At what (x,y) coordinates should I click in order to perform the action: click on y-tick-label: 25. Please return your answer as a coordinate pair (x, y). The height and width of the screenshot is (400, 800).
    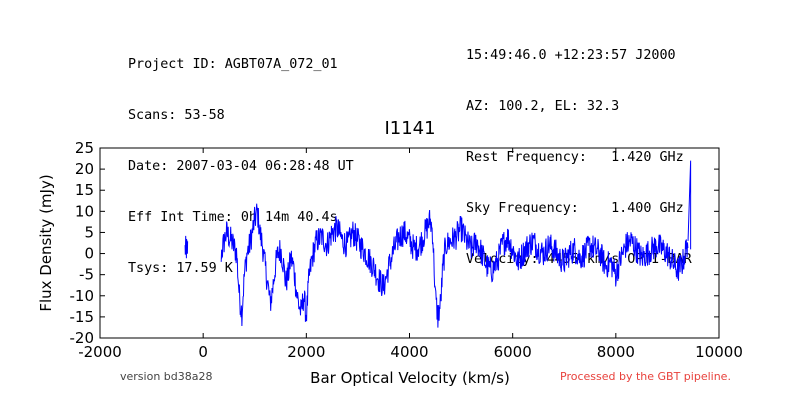
    Looking at the image, I should click on (84, 148).